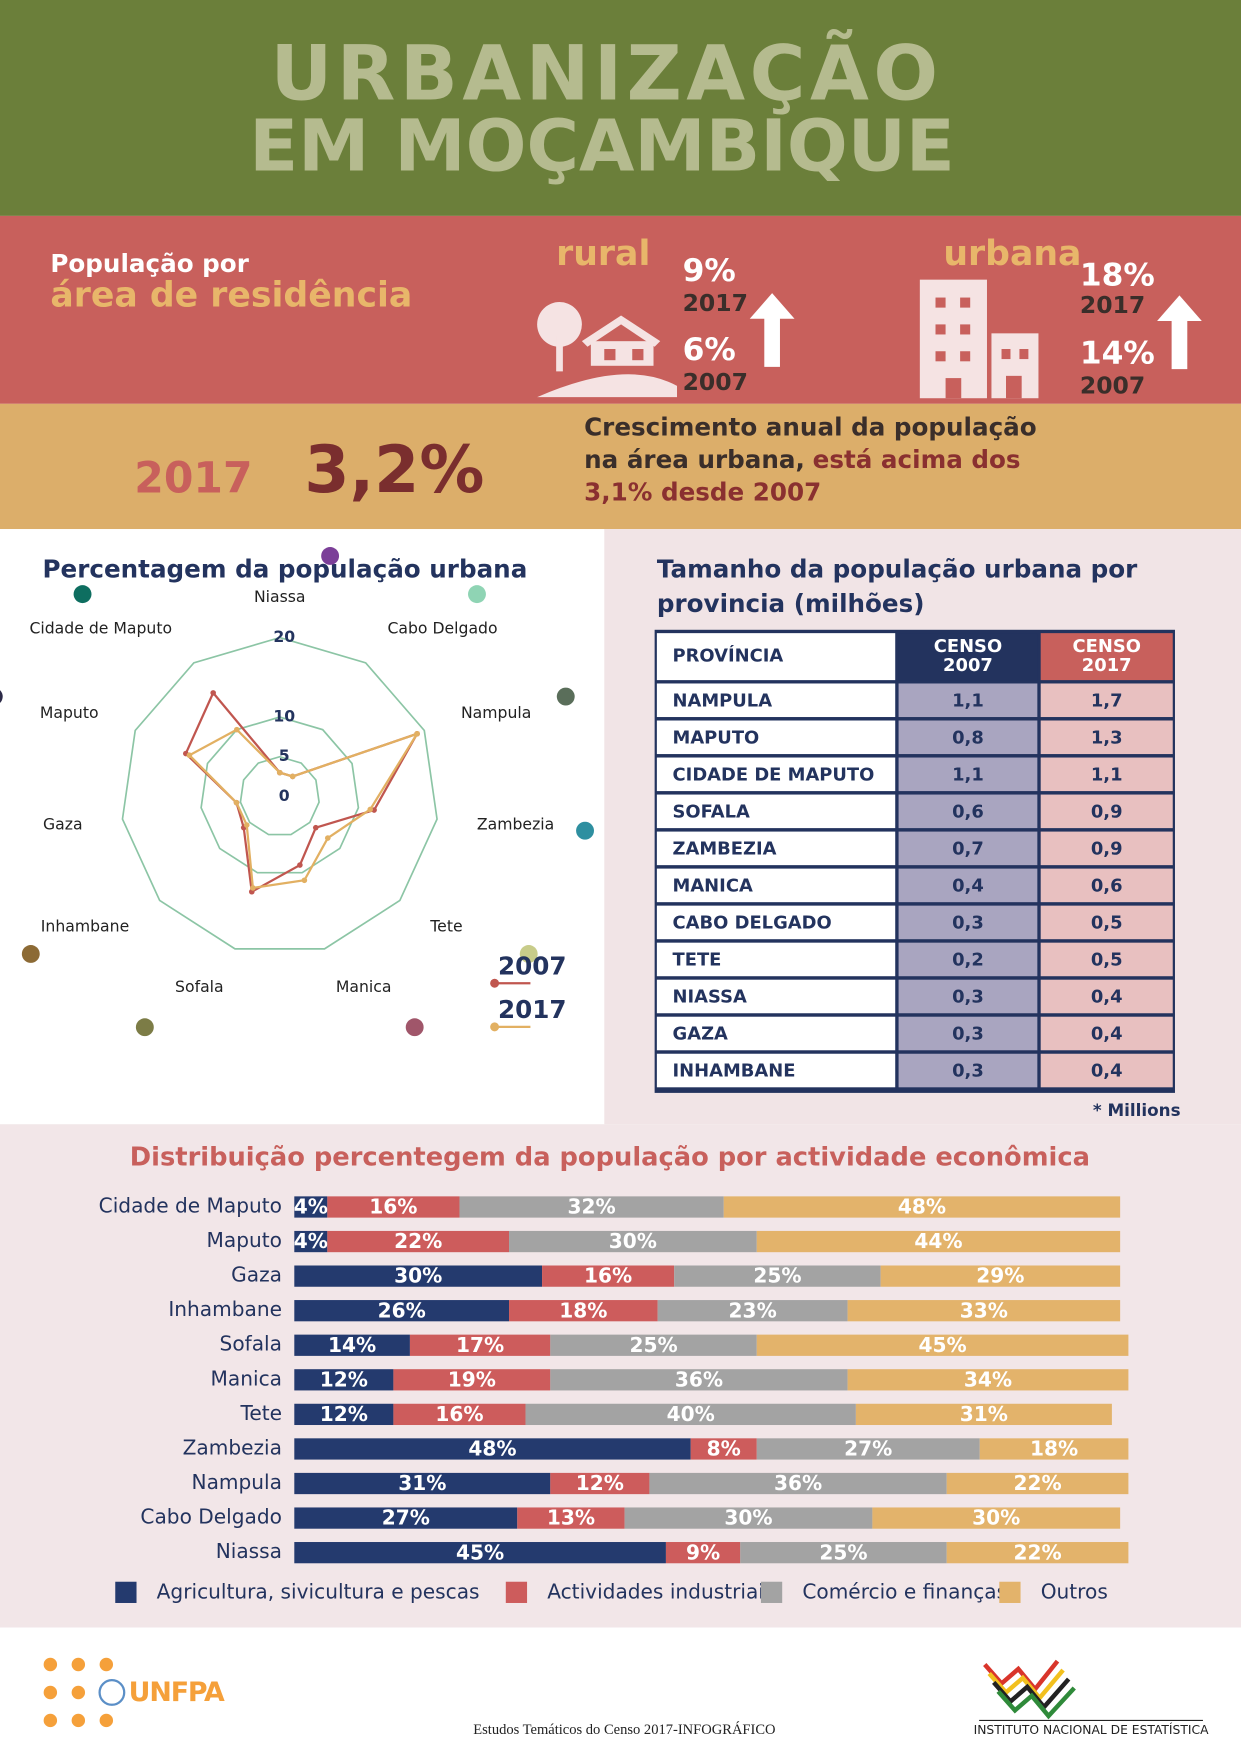 This screenshot has height=1754, width=1241. Describe the element at coordinates (418, 1276) in the screenshot. I see `value-label: 30%` at that location.